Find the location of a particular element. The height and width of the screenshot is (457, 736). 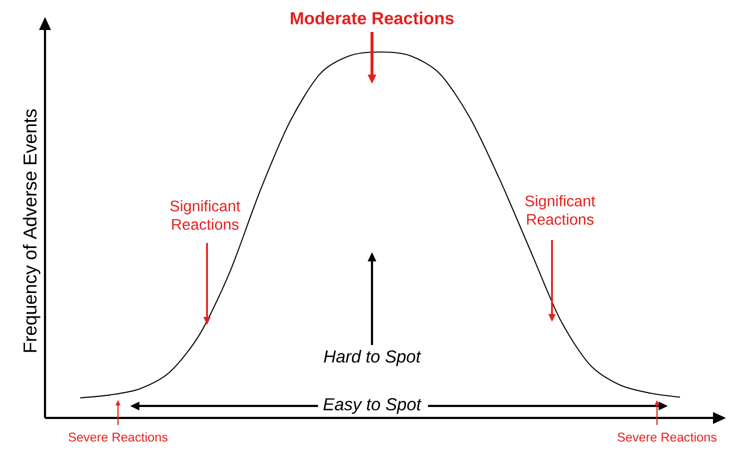

y-axis-title: Frequency of Adverse Events is located at coordinates (31, 230).